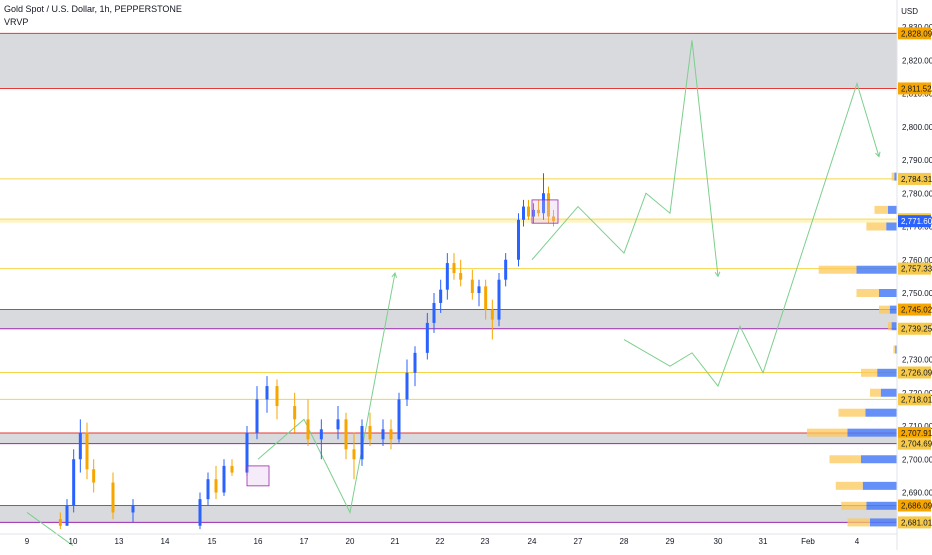  What do you see at coordinates (917, 426) in the screenshot?
I see `y-tick-label: 2,710.00` at bounding box center [917, 426].